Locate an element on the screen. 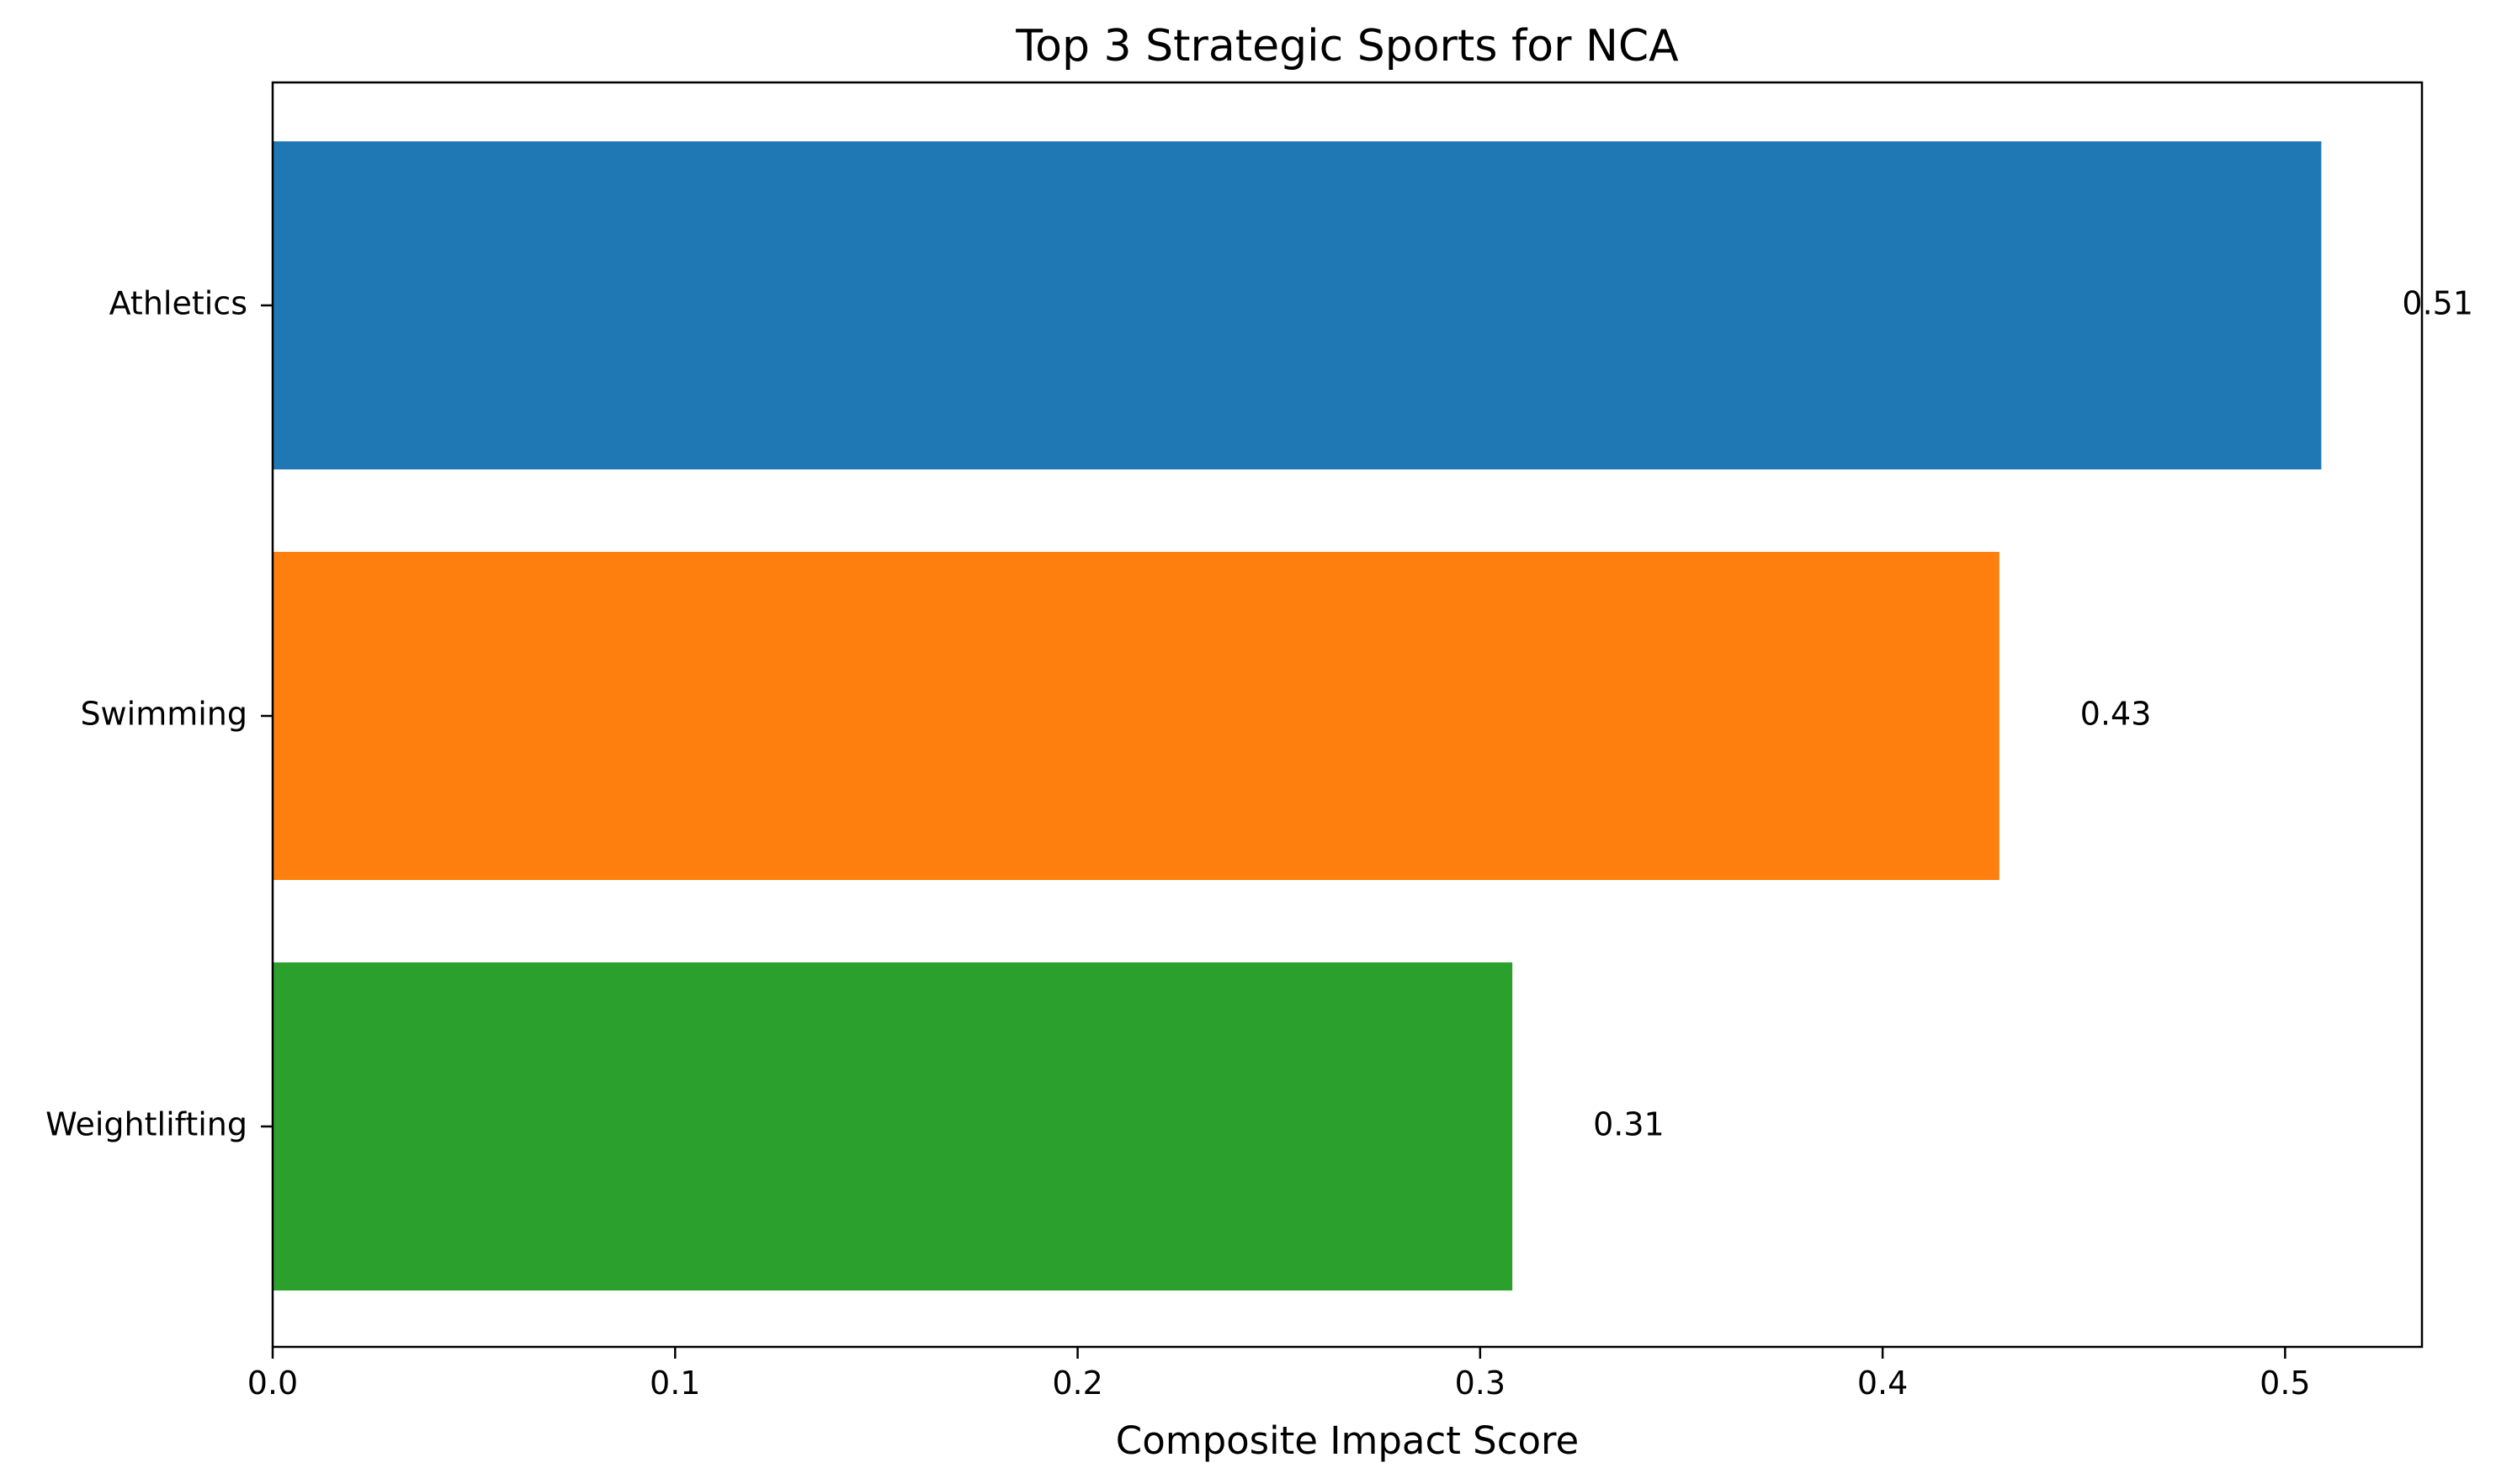  x-tick-label: 0.2 is located at coordinates (1077, 1383).